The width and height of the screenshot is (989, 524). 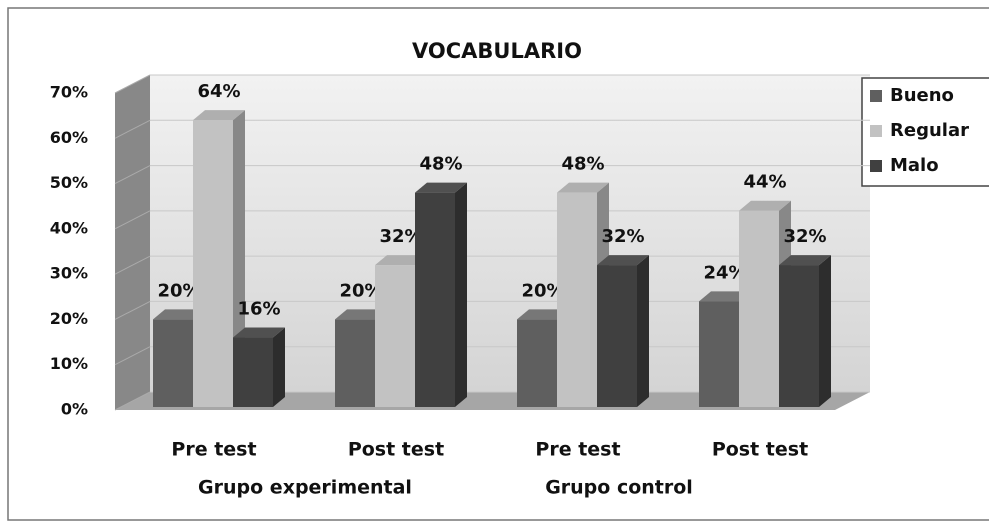 What do you see at coordinates (69, 363) in the screenshot?
I see `y-tick-label: 10%` at bounding box center [69, 363].